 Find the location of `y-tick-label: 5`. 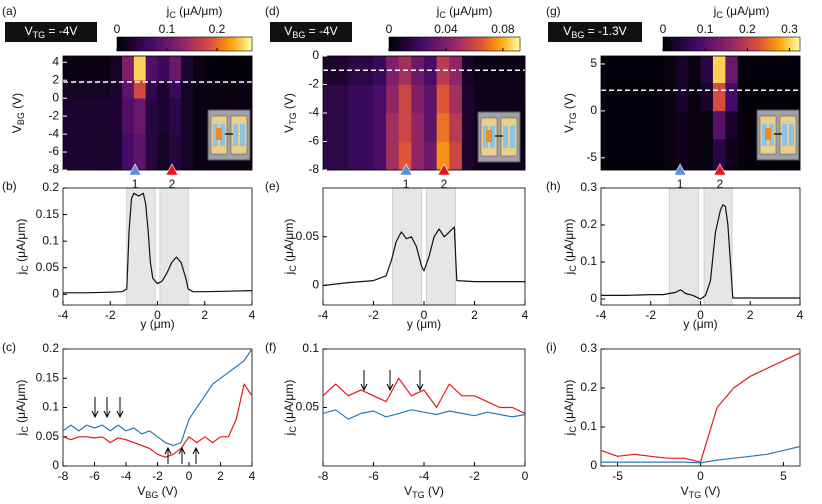

y-tick-label: 5 is located at coordinates (593, 63).